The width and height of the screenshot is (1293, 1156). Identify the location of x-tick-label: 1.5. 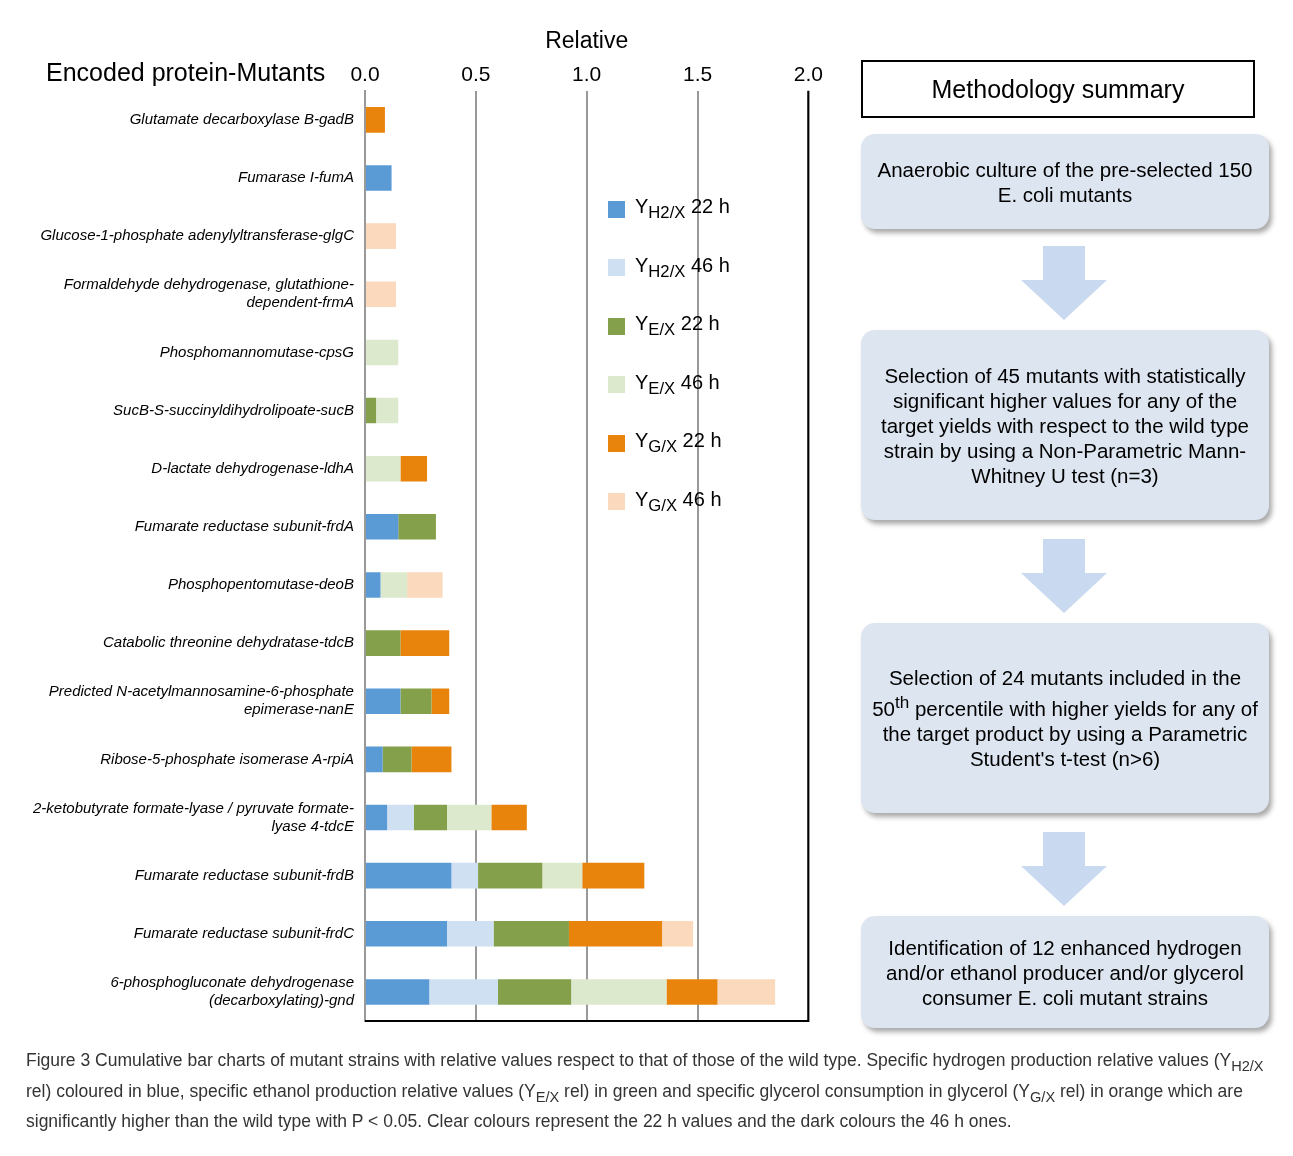
(697, 73).